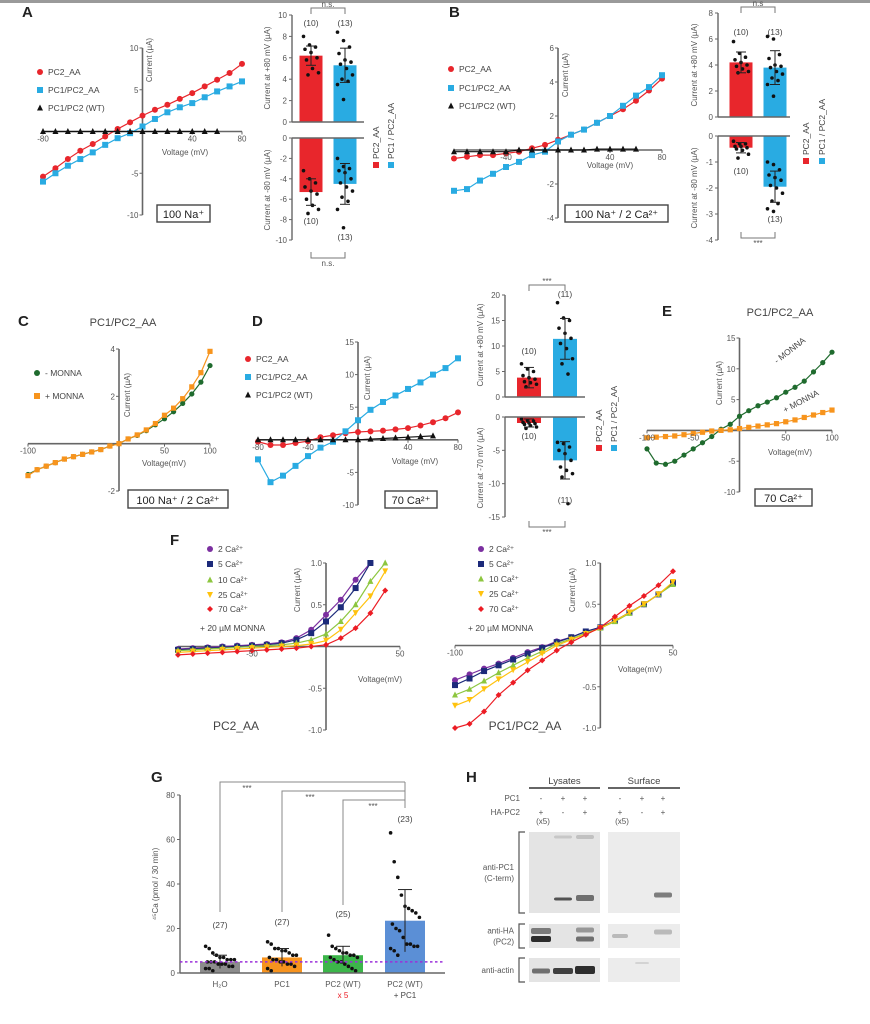  Describe the element at coordinates (502, 549) in the screenshot. I see `legend-label: 2 Ca²⁺` at that location.